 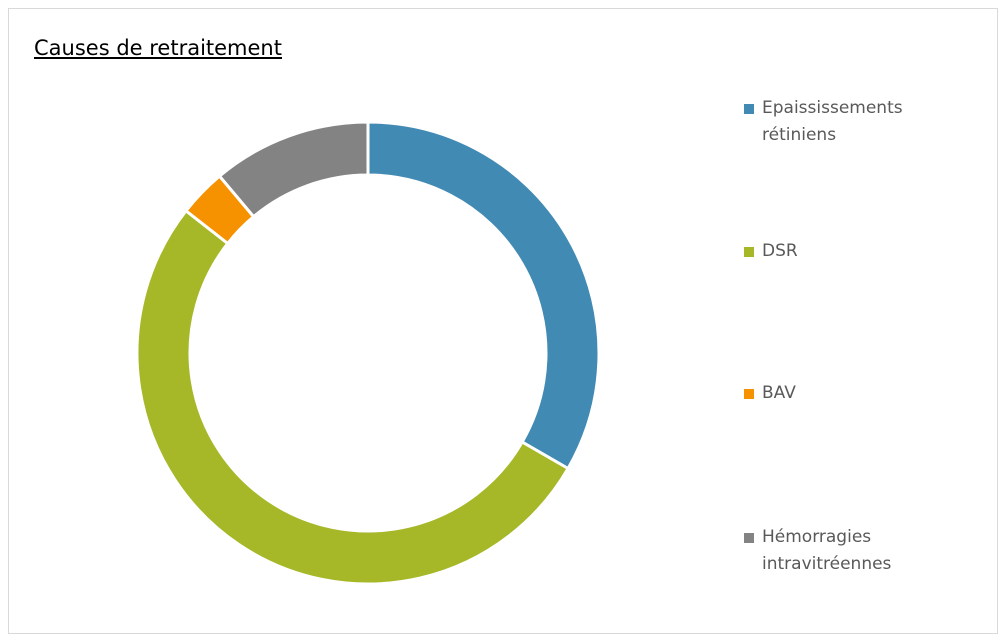 What do you see at coordinates (832, 121) in the screenshot?
I see `legend-label: Epaississements rétiniens` at bounding box center [832, 121].